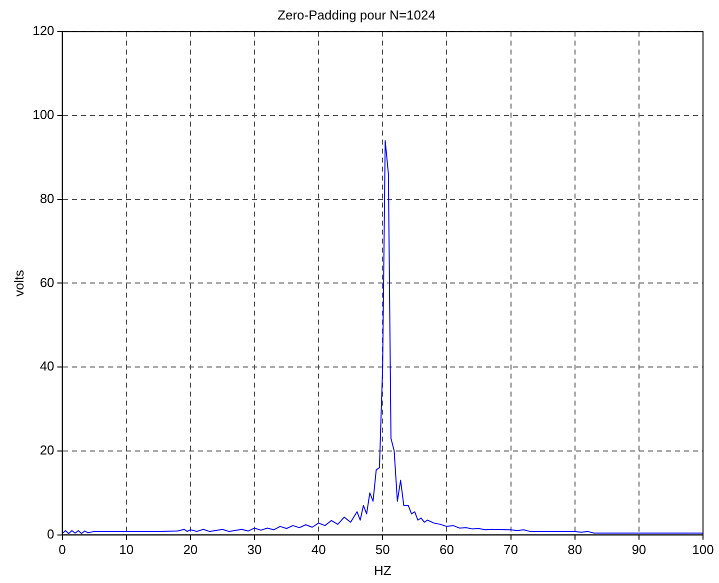 This screenshot has width=719, height=583. What do you see at coordinates (382, 550) in the screenshot?
I see `x-tick-label: 50` at bounding box center [382, 550].